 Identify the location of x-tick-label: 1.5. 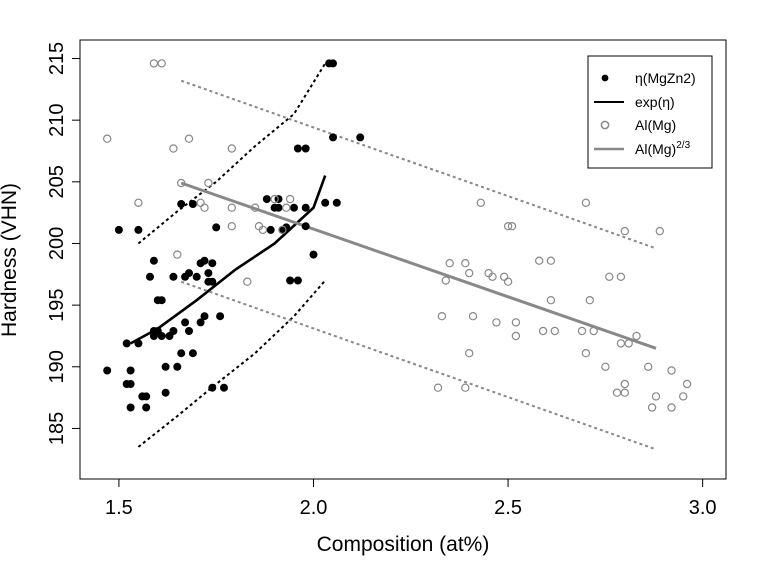
(119, 508).